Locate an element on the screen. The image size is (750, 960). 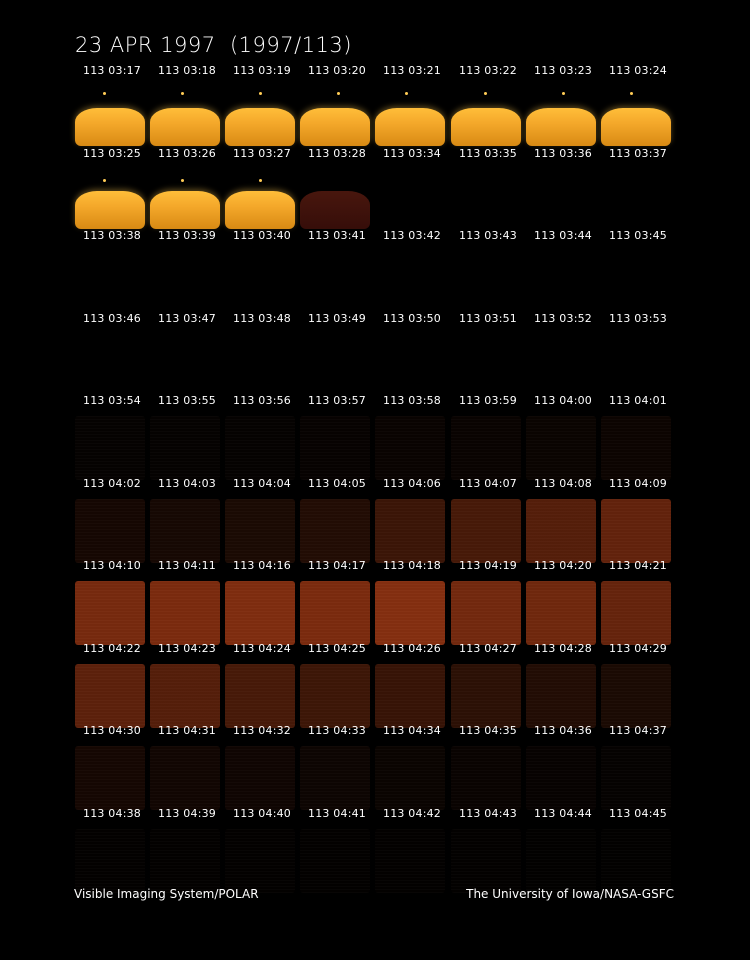
frame-timestamp-label: 113 04:28 is located at coordinates (563, 648).